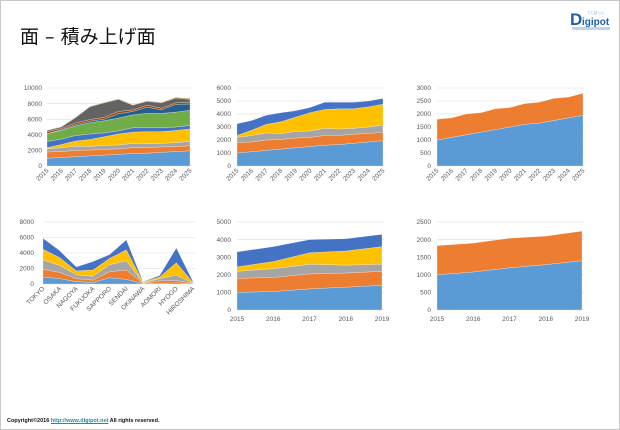  What do you see at coordinates (29, 421) in the screenshot?
I see `footer-prefix: Copyright©2016` at bounding box center [29, 421].